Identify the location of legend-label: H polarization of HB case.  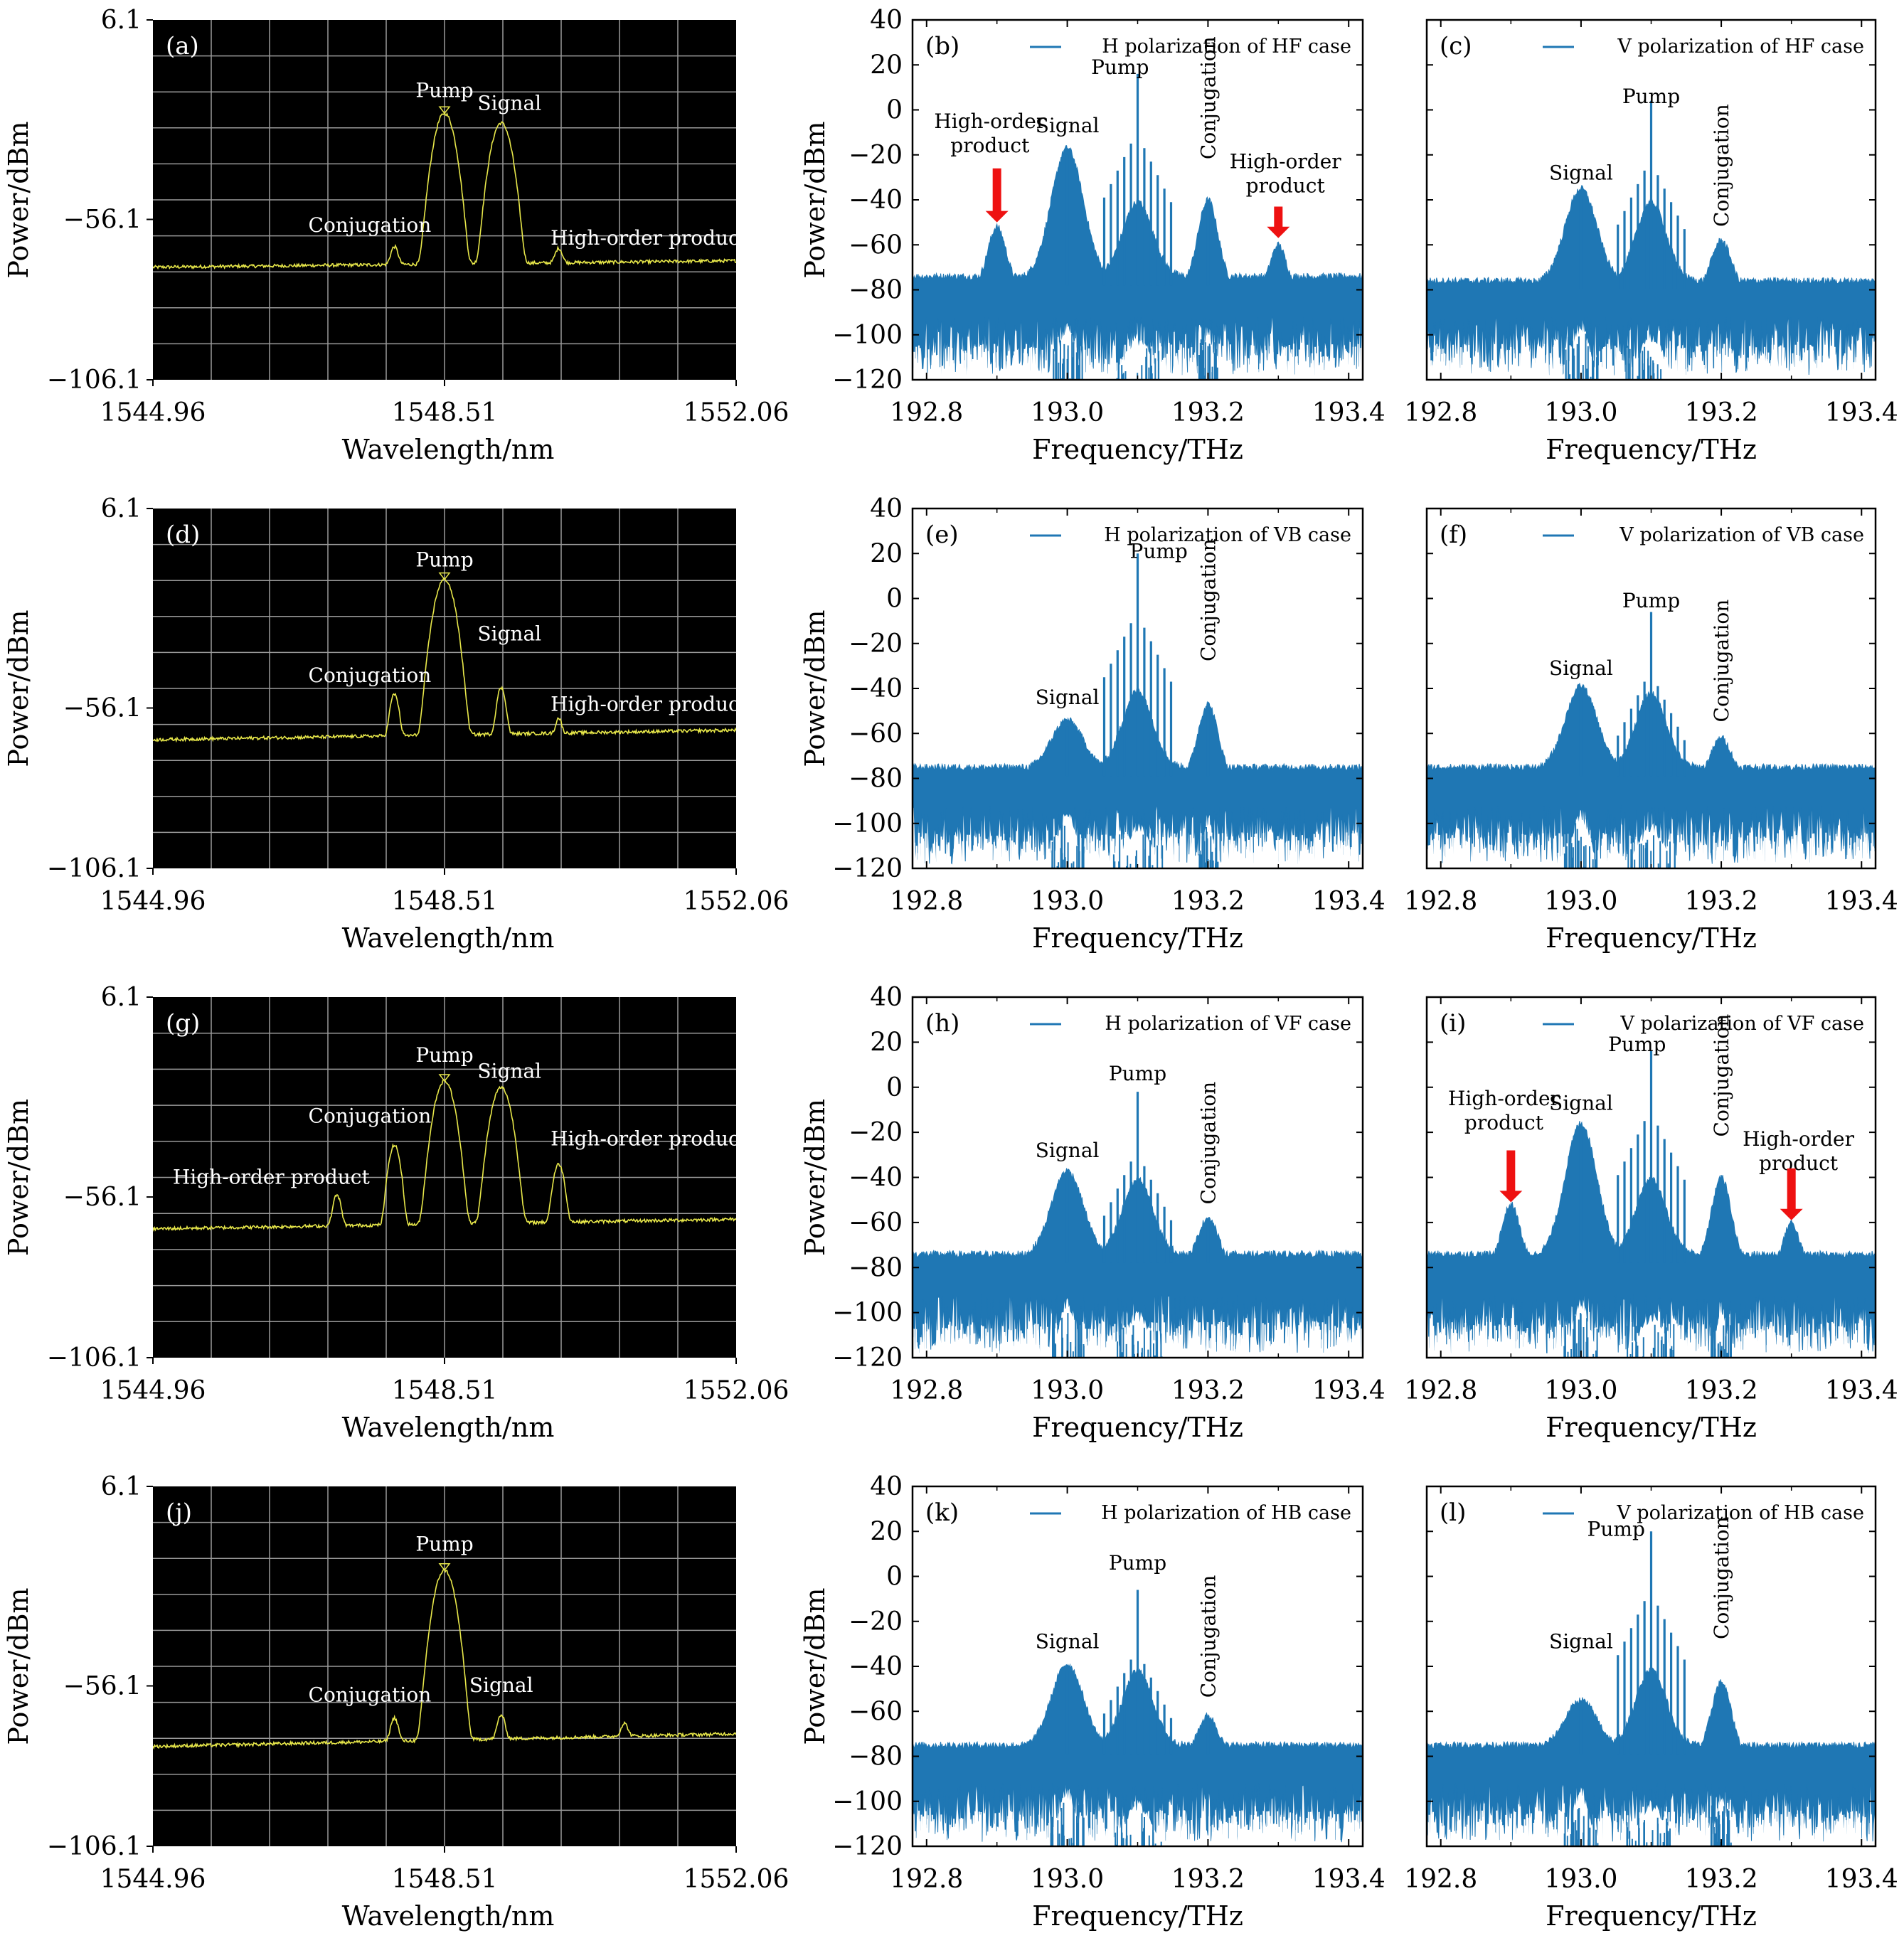
(1226, 1513).